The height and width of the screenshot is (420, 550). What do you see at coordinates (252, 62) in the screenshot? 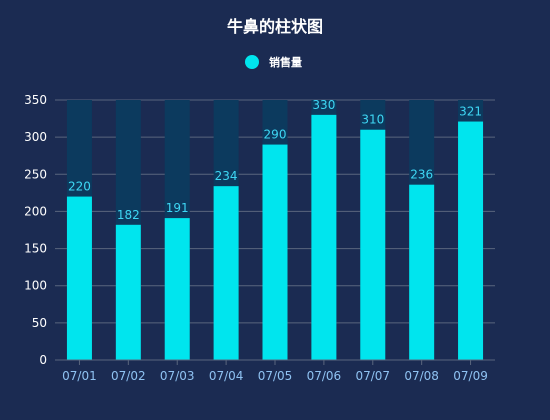
I see `legend-swatch-icon` at bounding box center [252, 62].